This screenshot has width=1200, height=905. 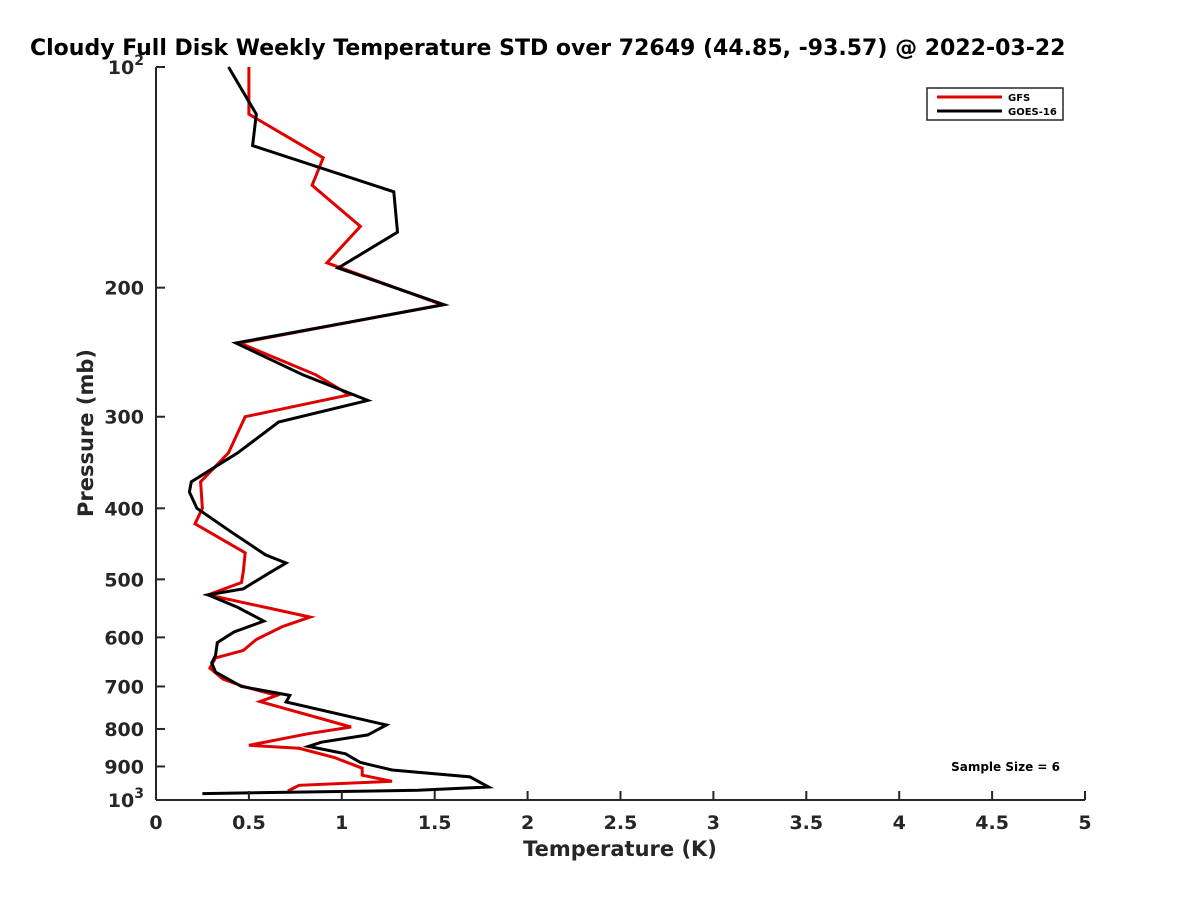 I want to click on legend-label-goes-16: GOES-16, so click(x=1032, y=112).